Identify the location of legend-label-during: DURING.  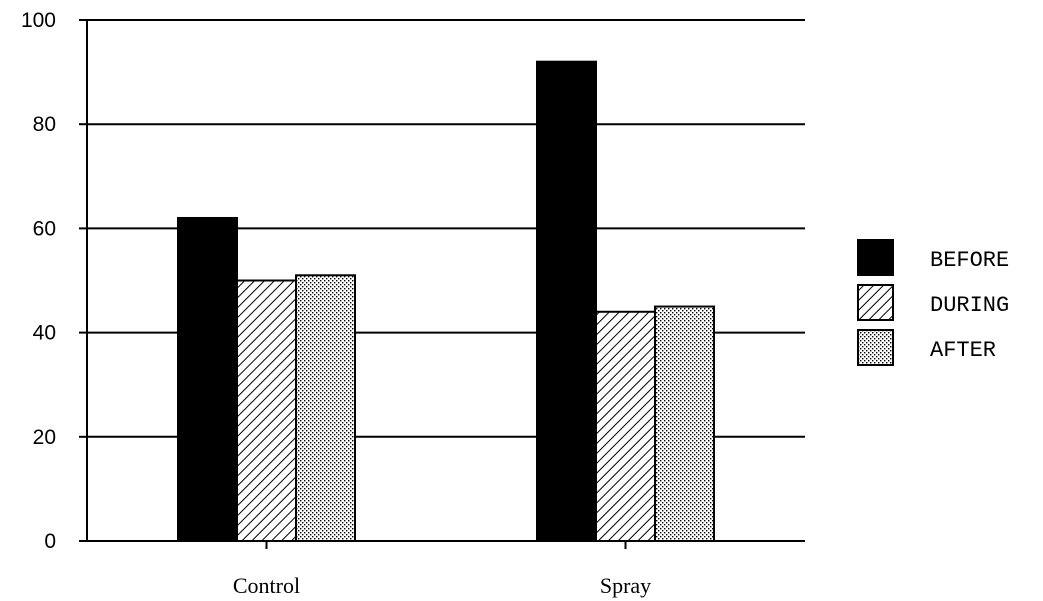
(969, 305).